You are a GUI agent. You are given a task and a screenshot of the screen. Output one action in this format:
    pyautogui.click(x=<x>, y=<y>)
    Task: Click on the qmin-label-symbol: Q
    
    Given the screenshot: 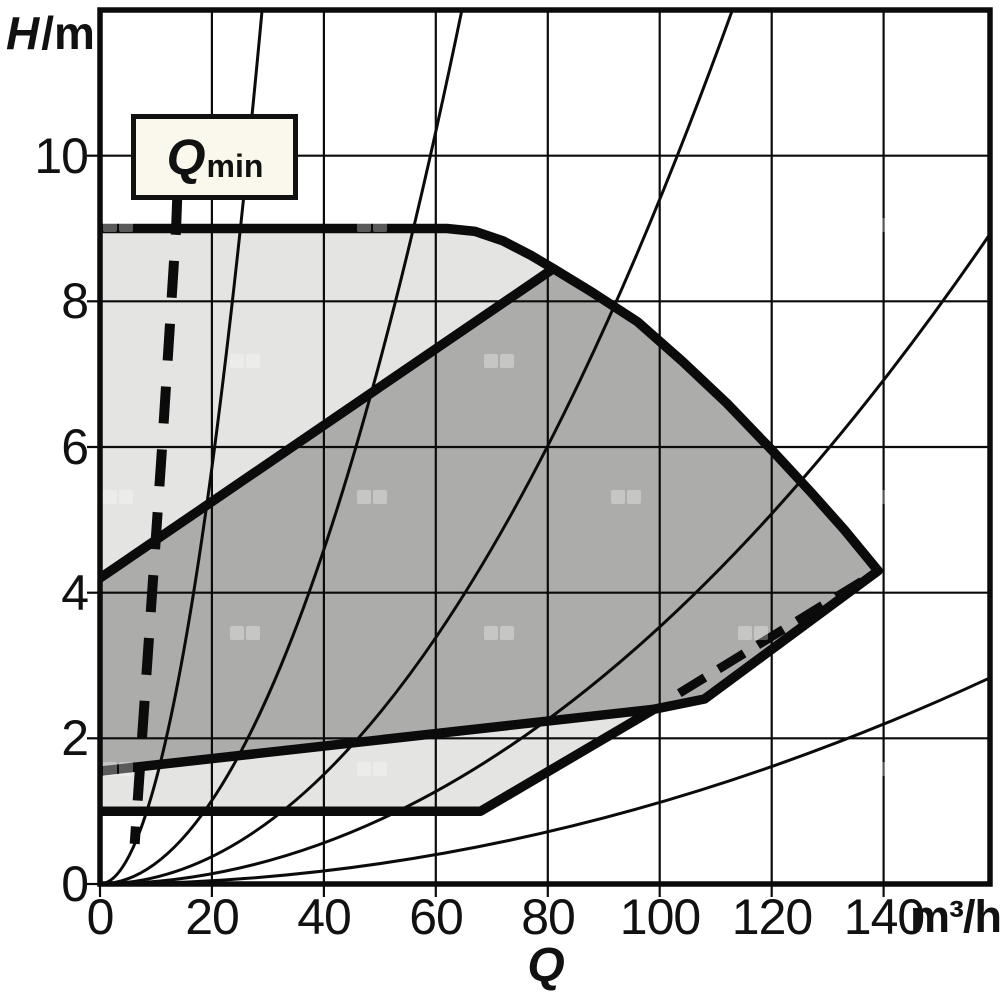 What is the action you would take?
    pyautogui.click(x=186, y=157)
    